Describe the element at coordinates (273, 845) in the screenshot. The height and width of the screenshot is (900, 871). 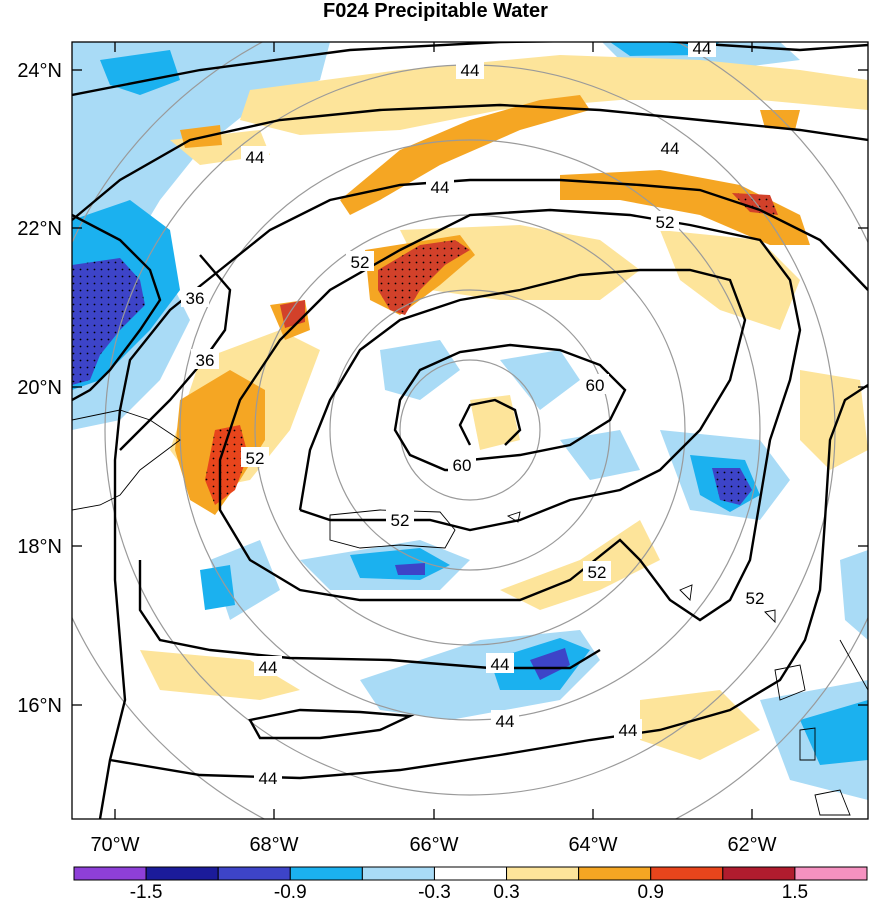
I see `lon-tick-label: 68°W` at that location.